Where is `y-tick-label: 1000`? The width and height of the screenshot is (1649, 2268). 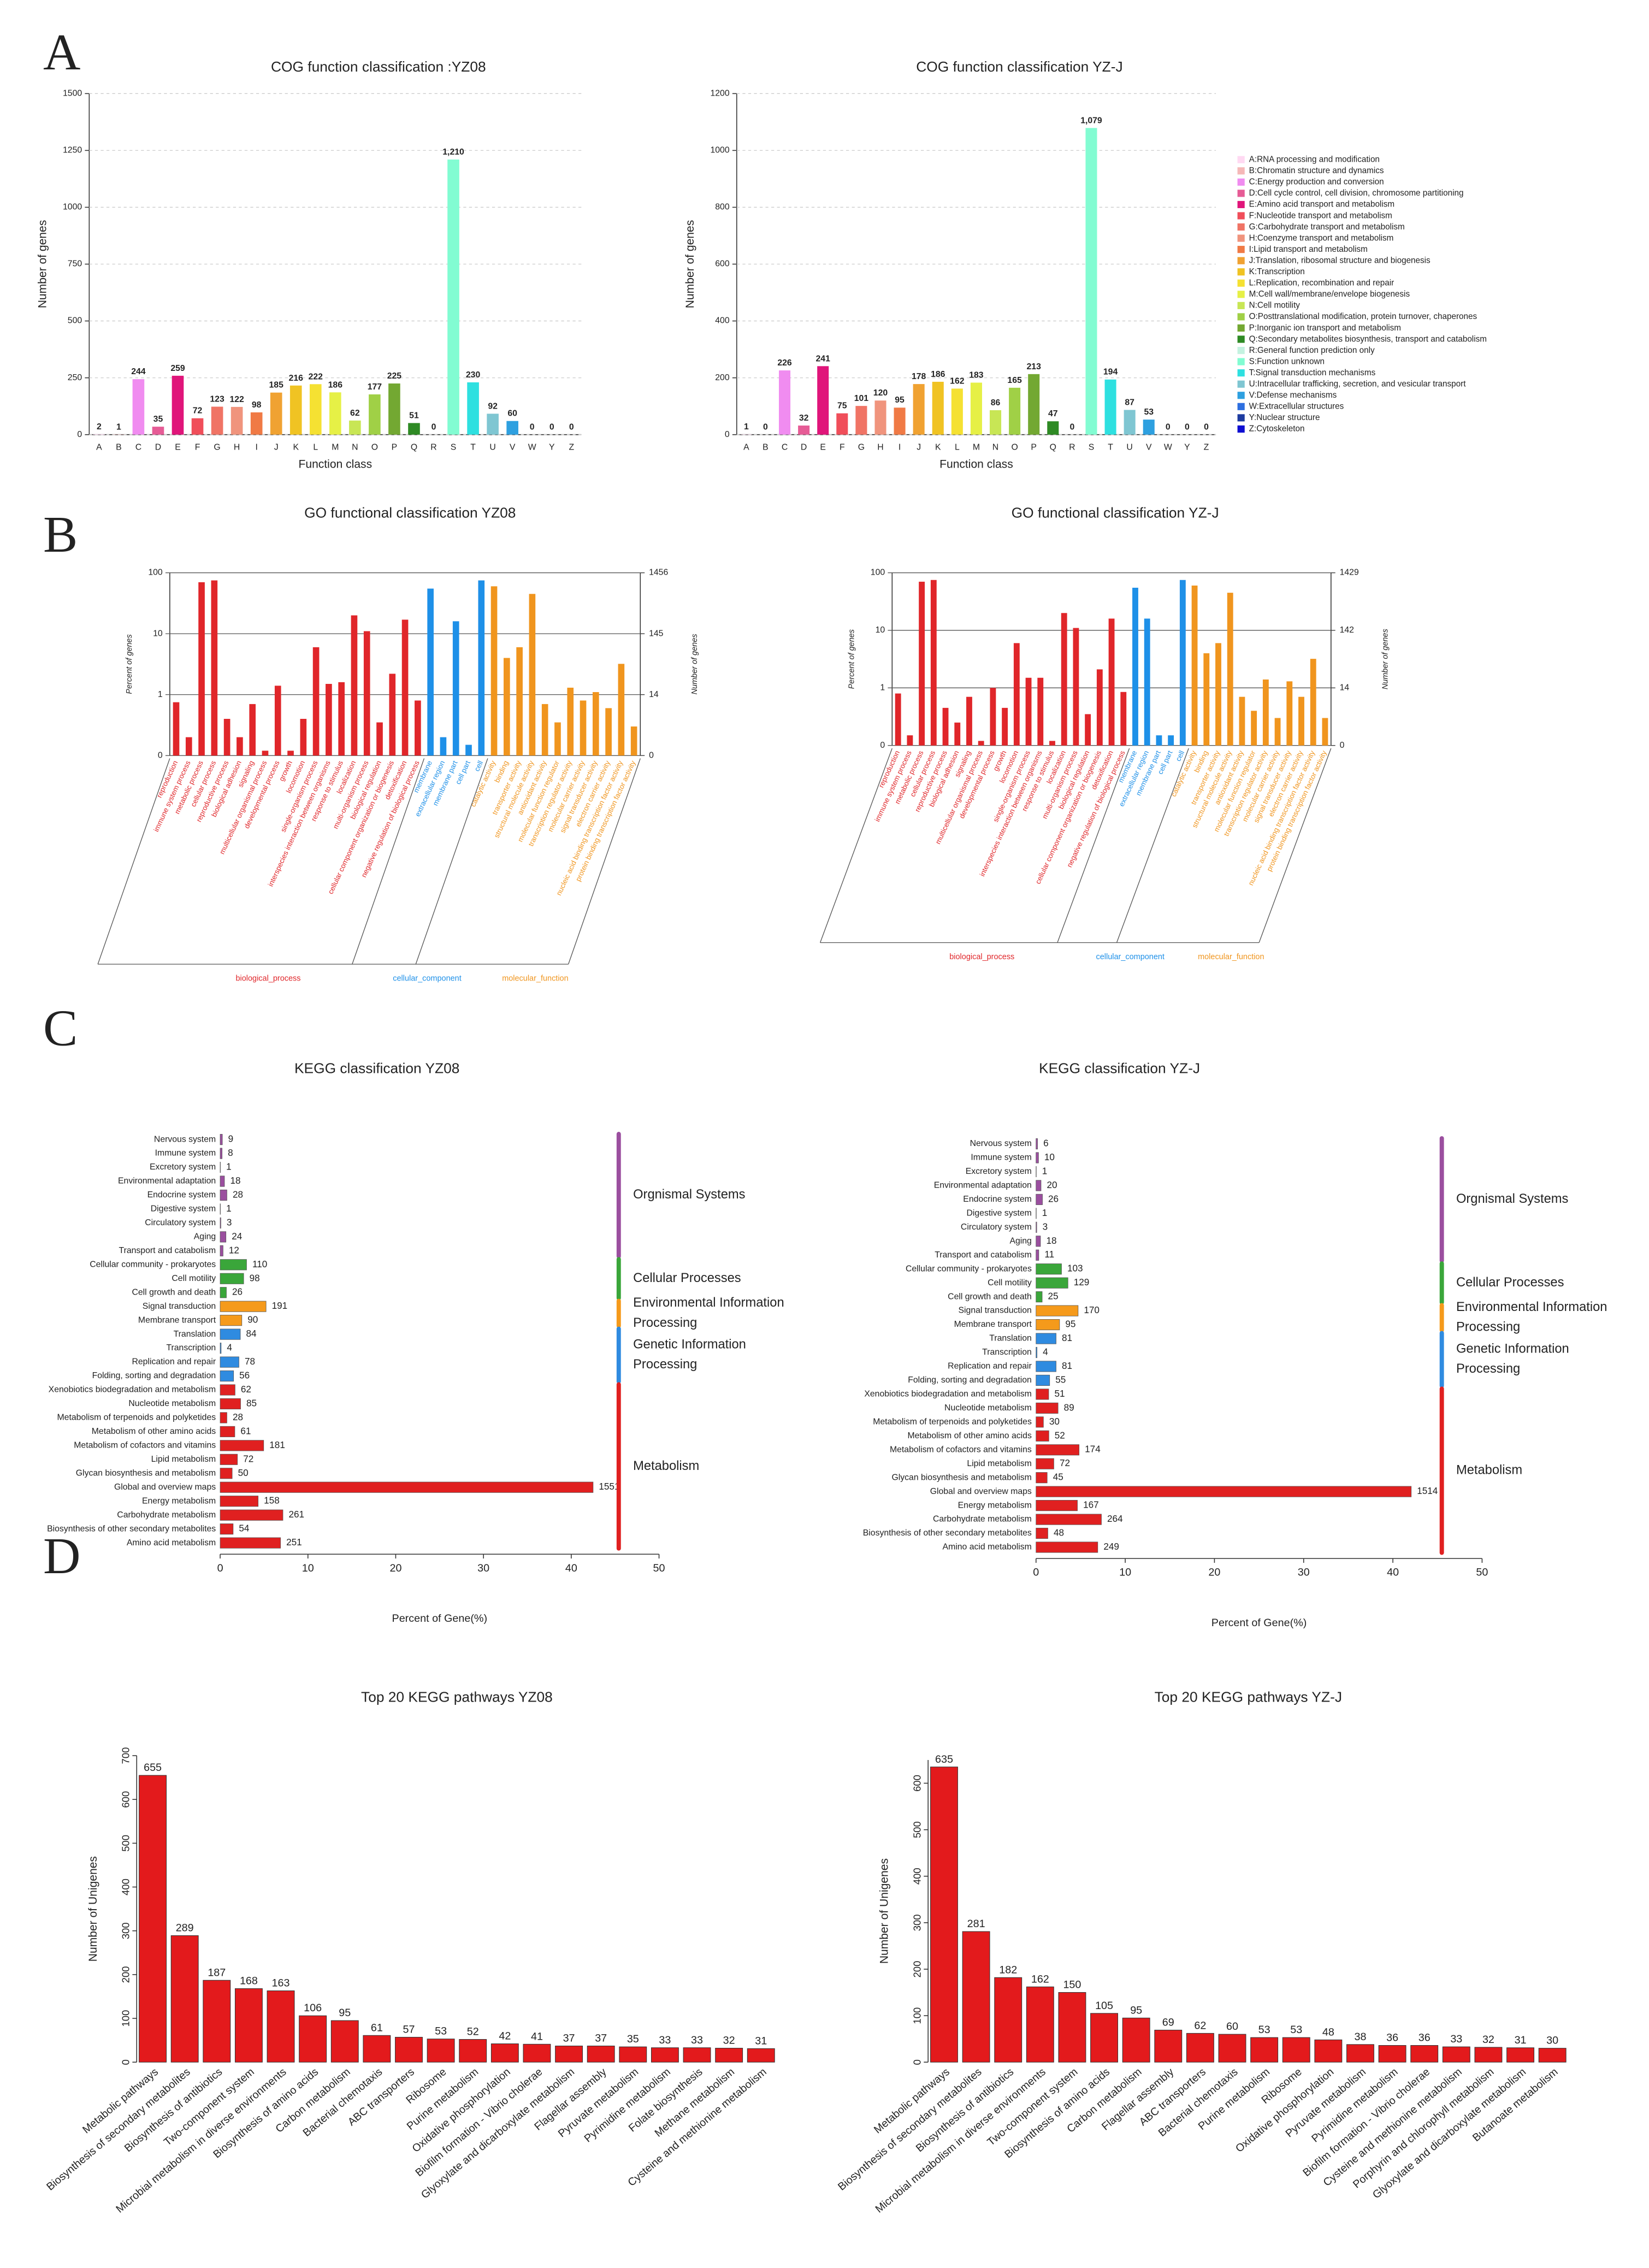 y-tick-label: 1000 is located at coordinates (72, 207).